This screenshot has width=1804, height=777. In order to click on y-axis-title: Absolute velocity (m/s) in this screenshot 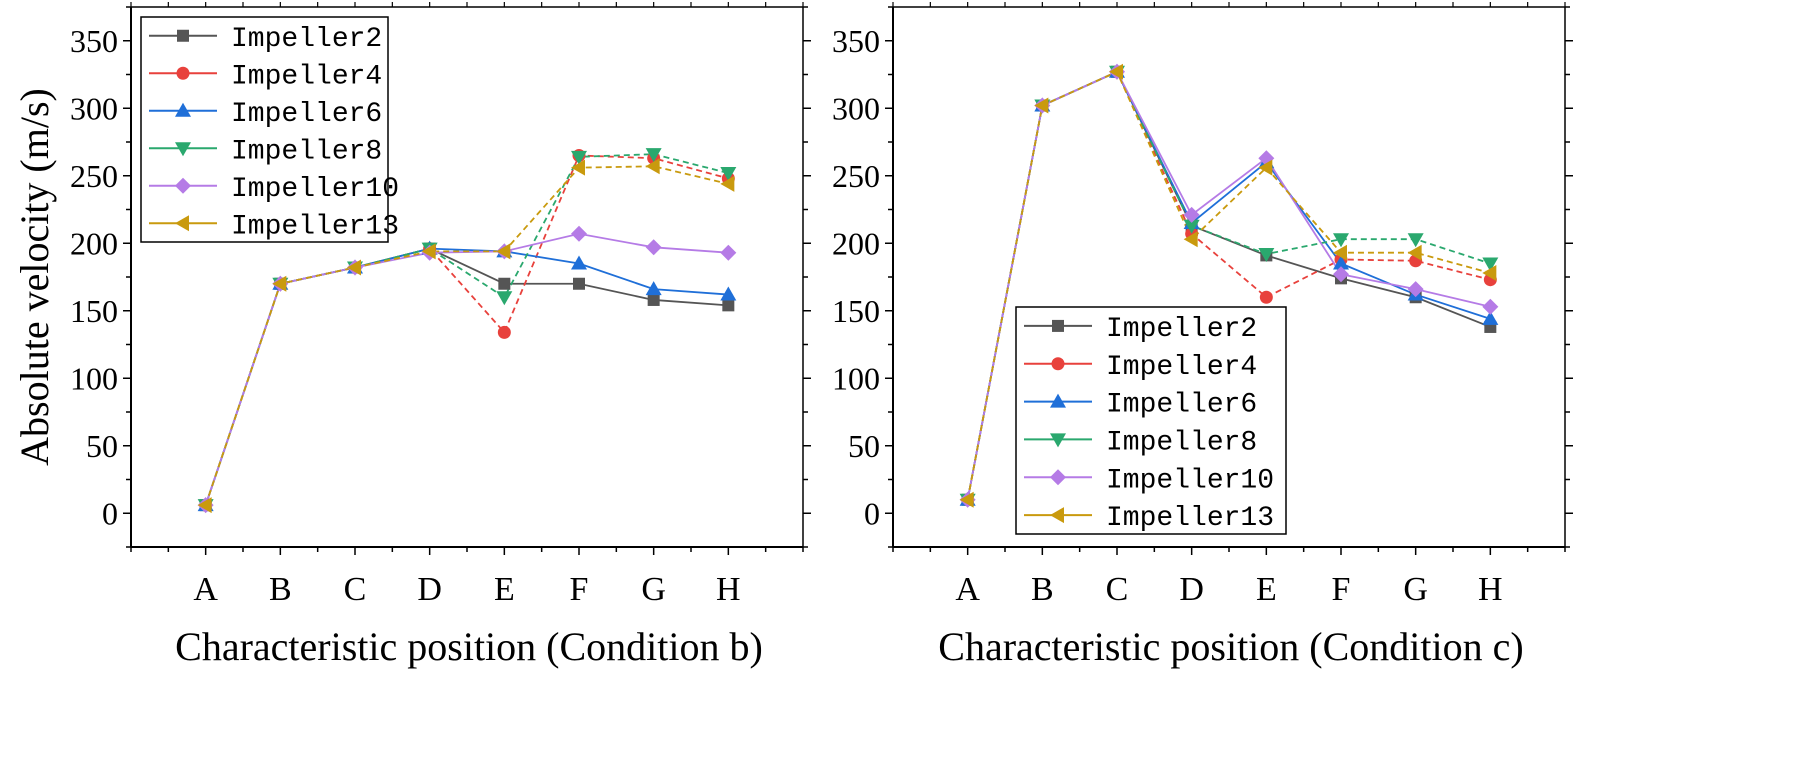, I will do `click(34, 277)`.